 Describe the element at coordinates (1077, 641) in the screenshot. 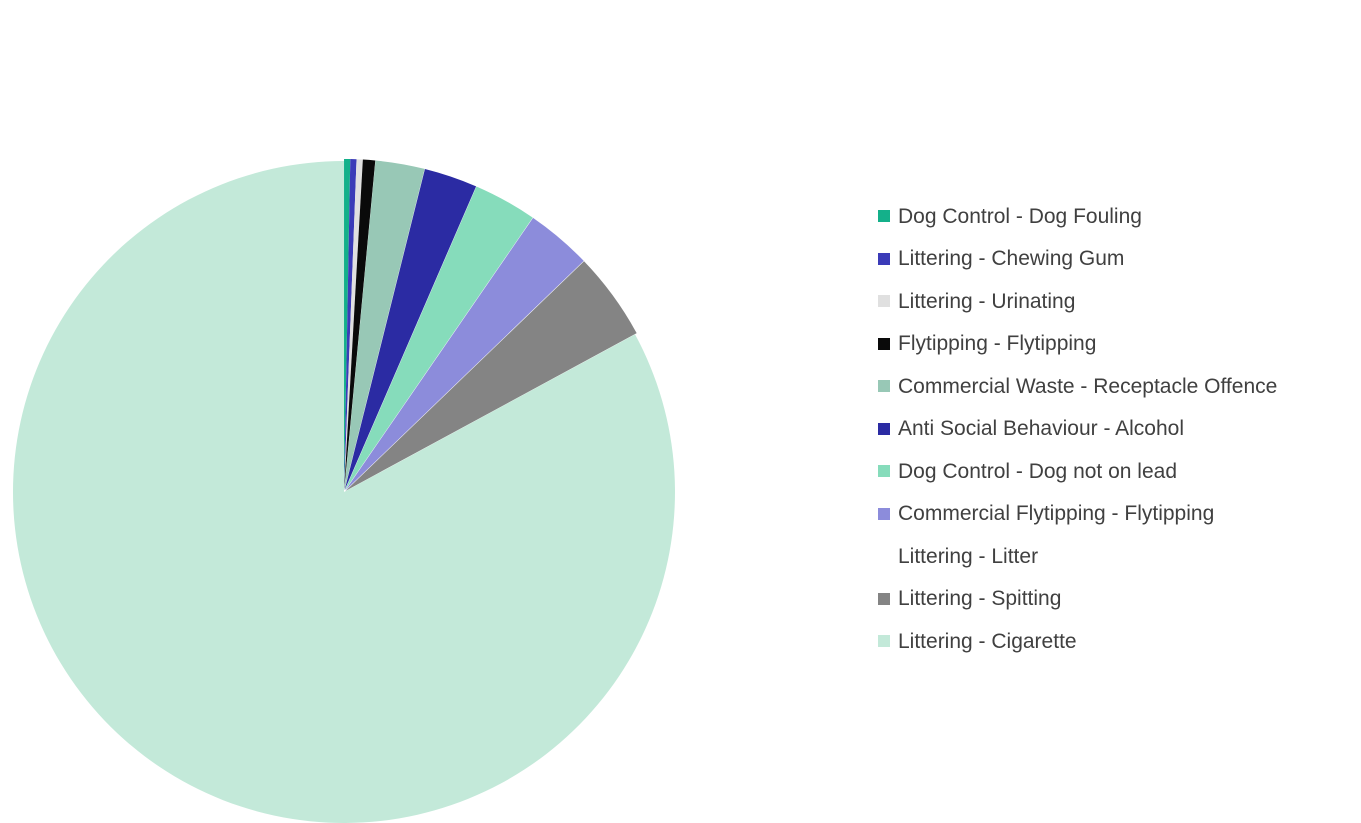

I see `legend-item: Littering - Cigarette` at that location.